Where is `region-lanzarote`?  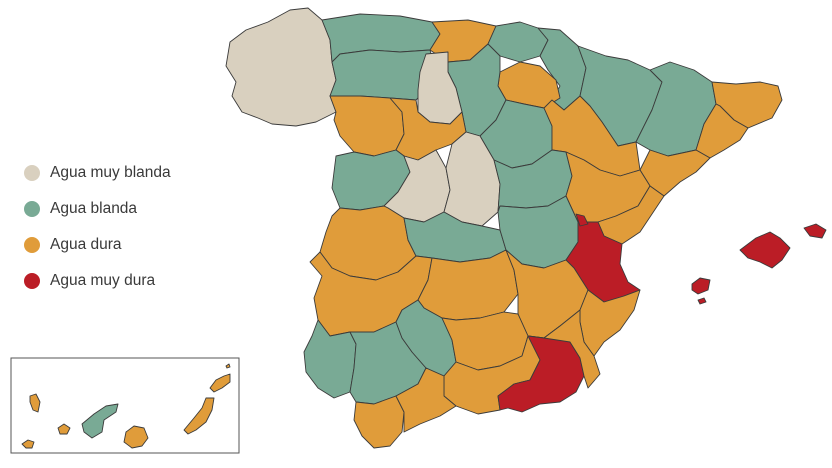 region-lanzarote is located at coordinates (220, 383).